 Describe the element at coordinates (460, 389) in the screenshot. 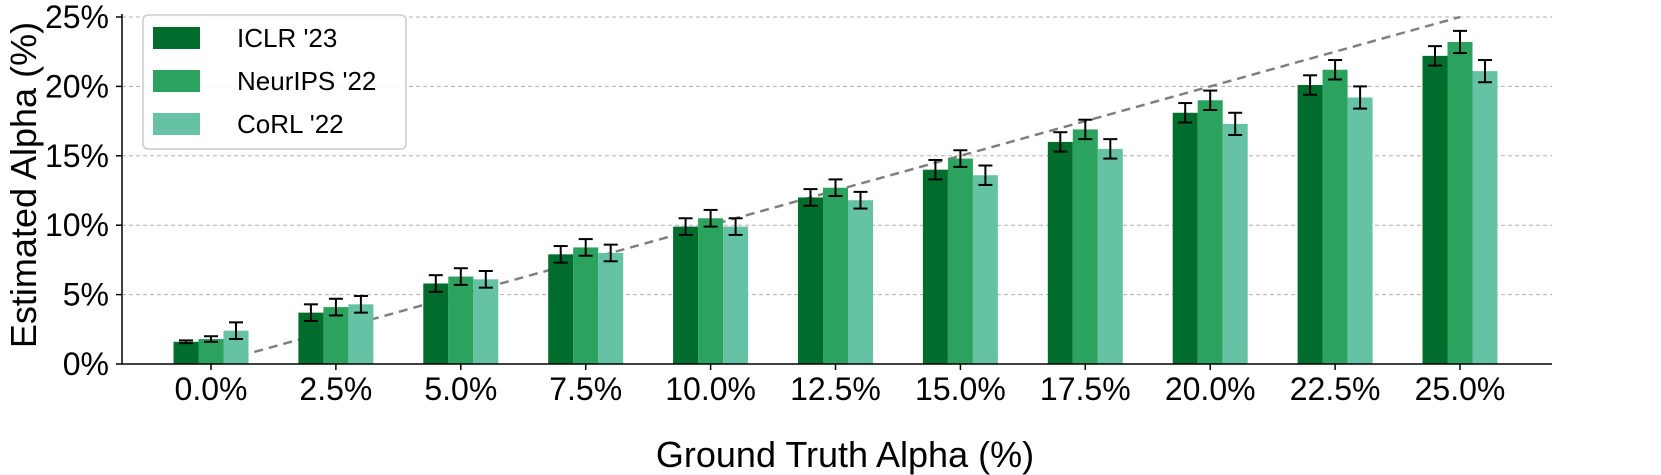

I see `x-tick-label: 5.0%` at that location.